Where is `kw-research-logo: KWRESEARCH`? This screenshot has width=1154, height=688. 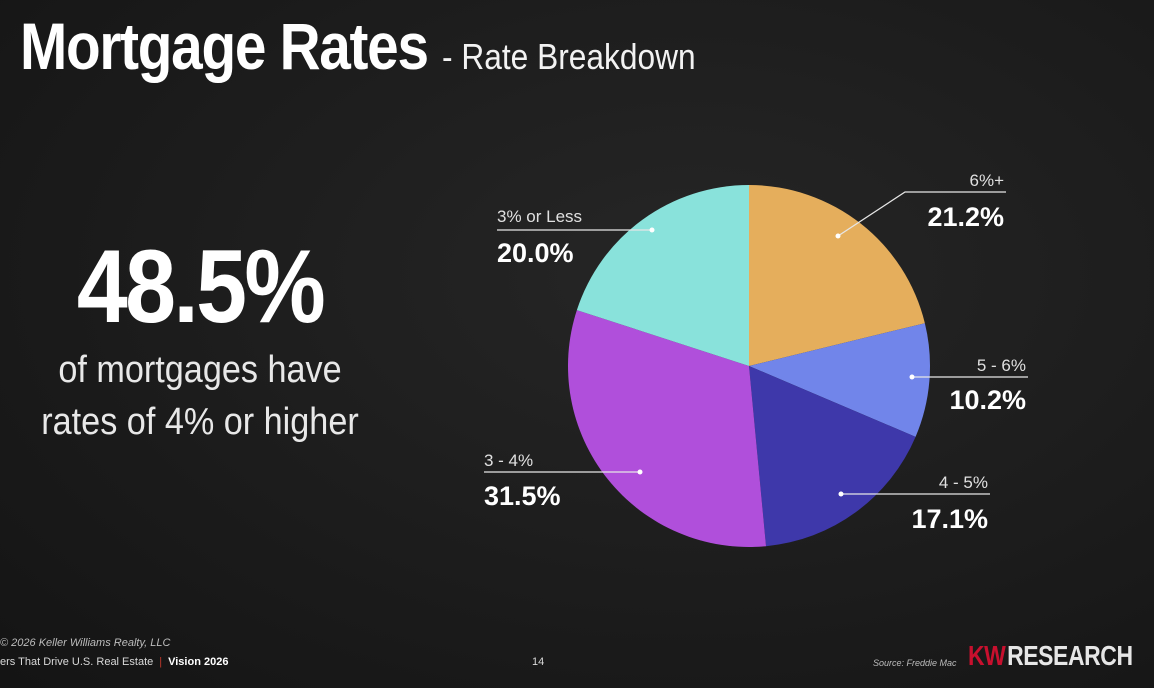 kw-research-logo: KWRESEARCH is located at coordinates (1050, 656).